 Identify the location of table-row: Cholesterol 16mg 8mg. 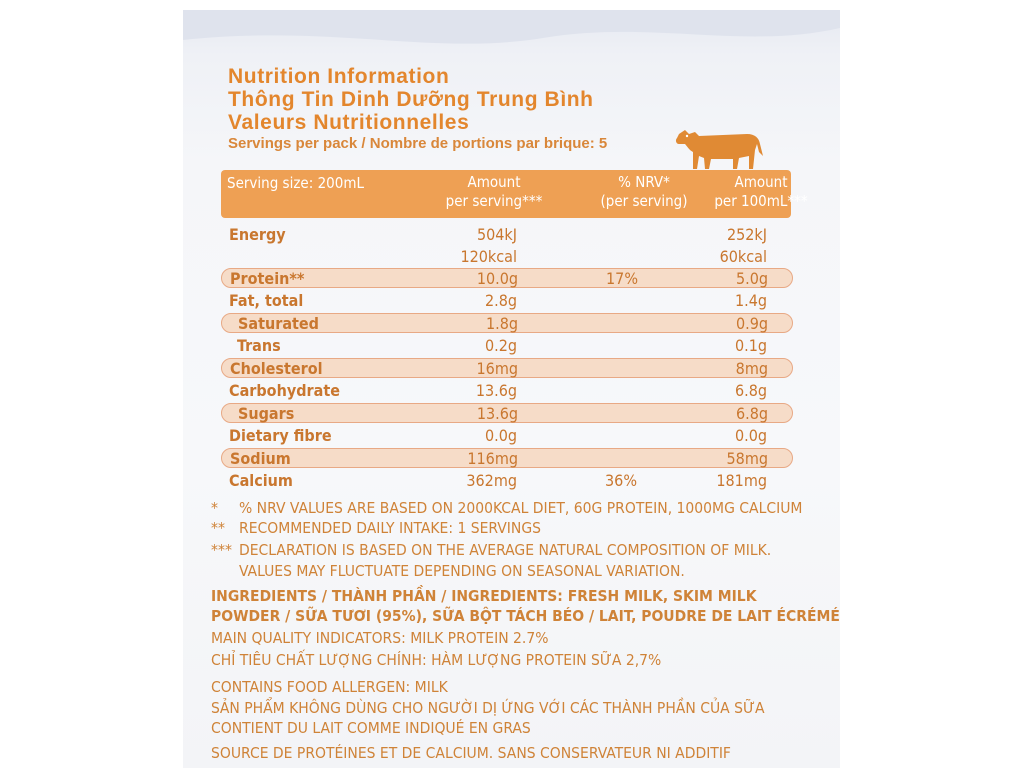
(507, 368).